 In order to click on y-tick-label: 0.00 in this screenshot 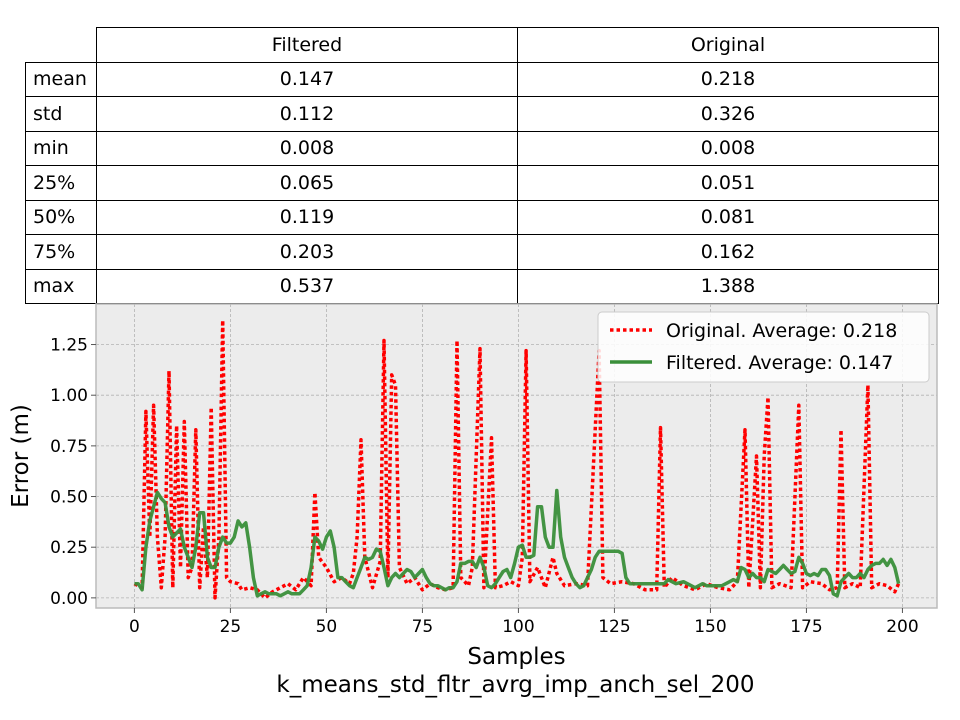, I will do `click(69, 599)`.